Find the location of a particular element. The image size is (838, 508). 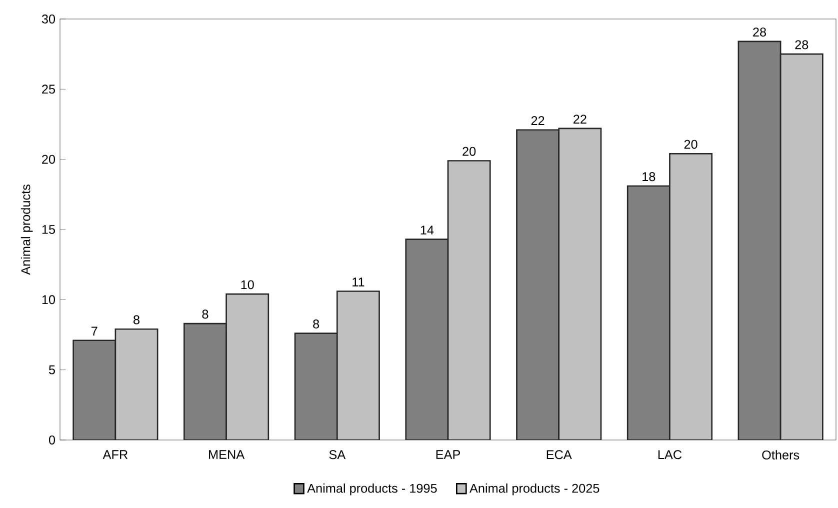

legend-label: Animal products - 1995 is located at coordinates (372, 489).